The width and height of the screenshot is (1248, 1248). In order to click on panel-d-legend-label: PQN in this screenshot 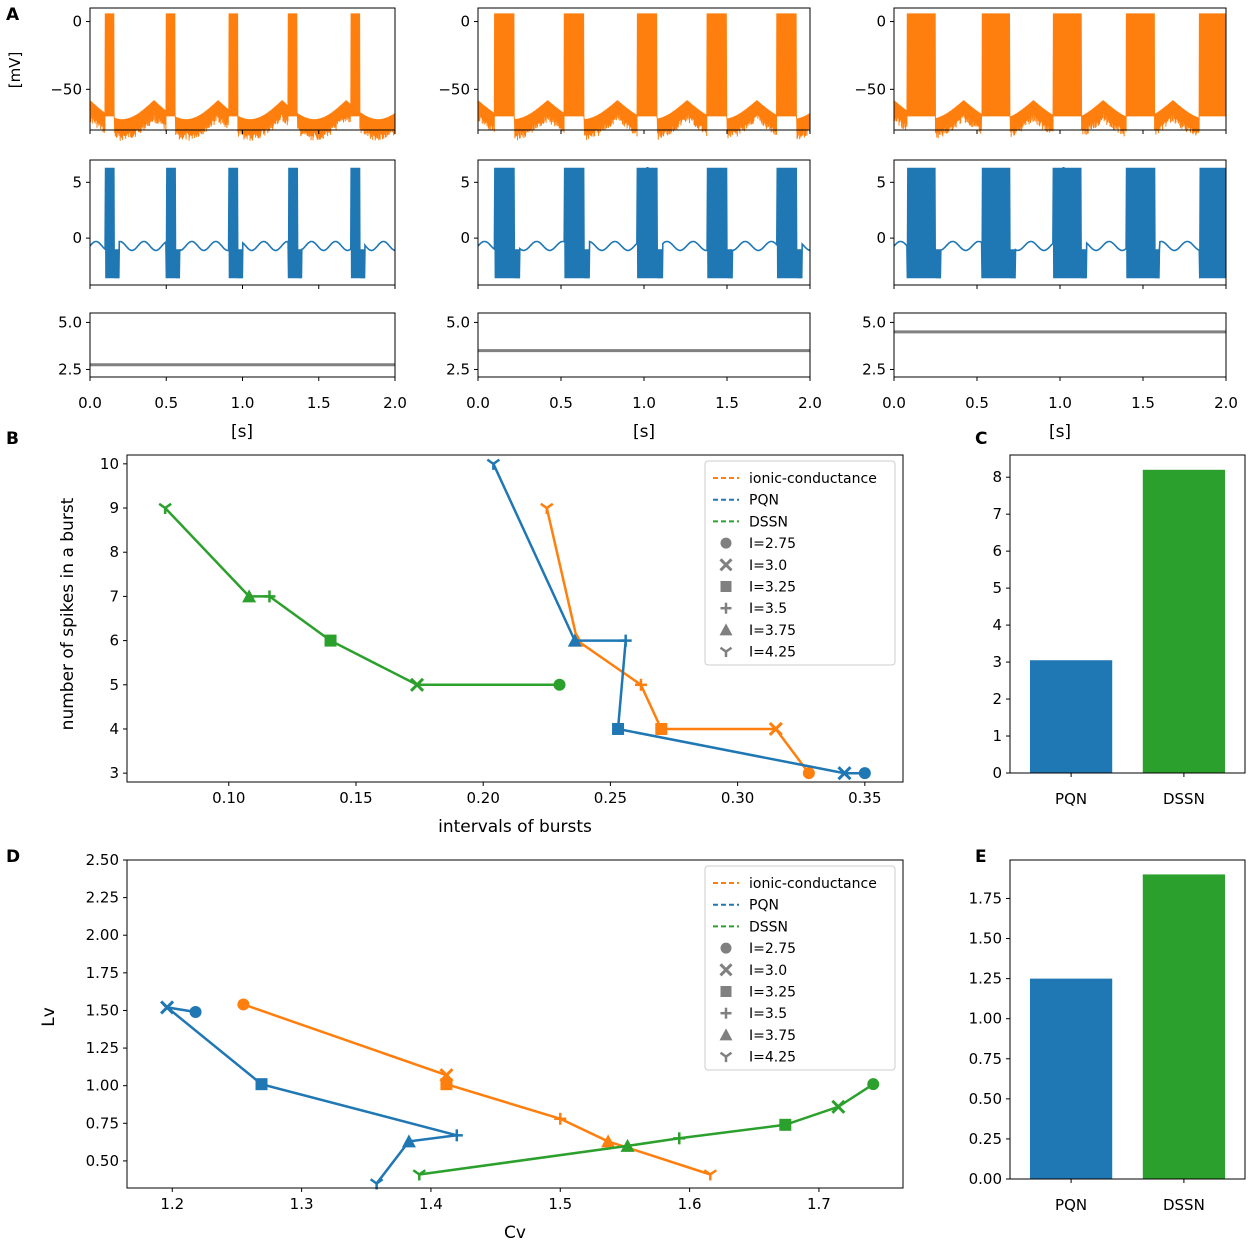, I will do `click(764, 906)`.